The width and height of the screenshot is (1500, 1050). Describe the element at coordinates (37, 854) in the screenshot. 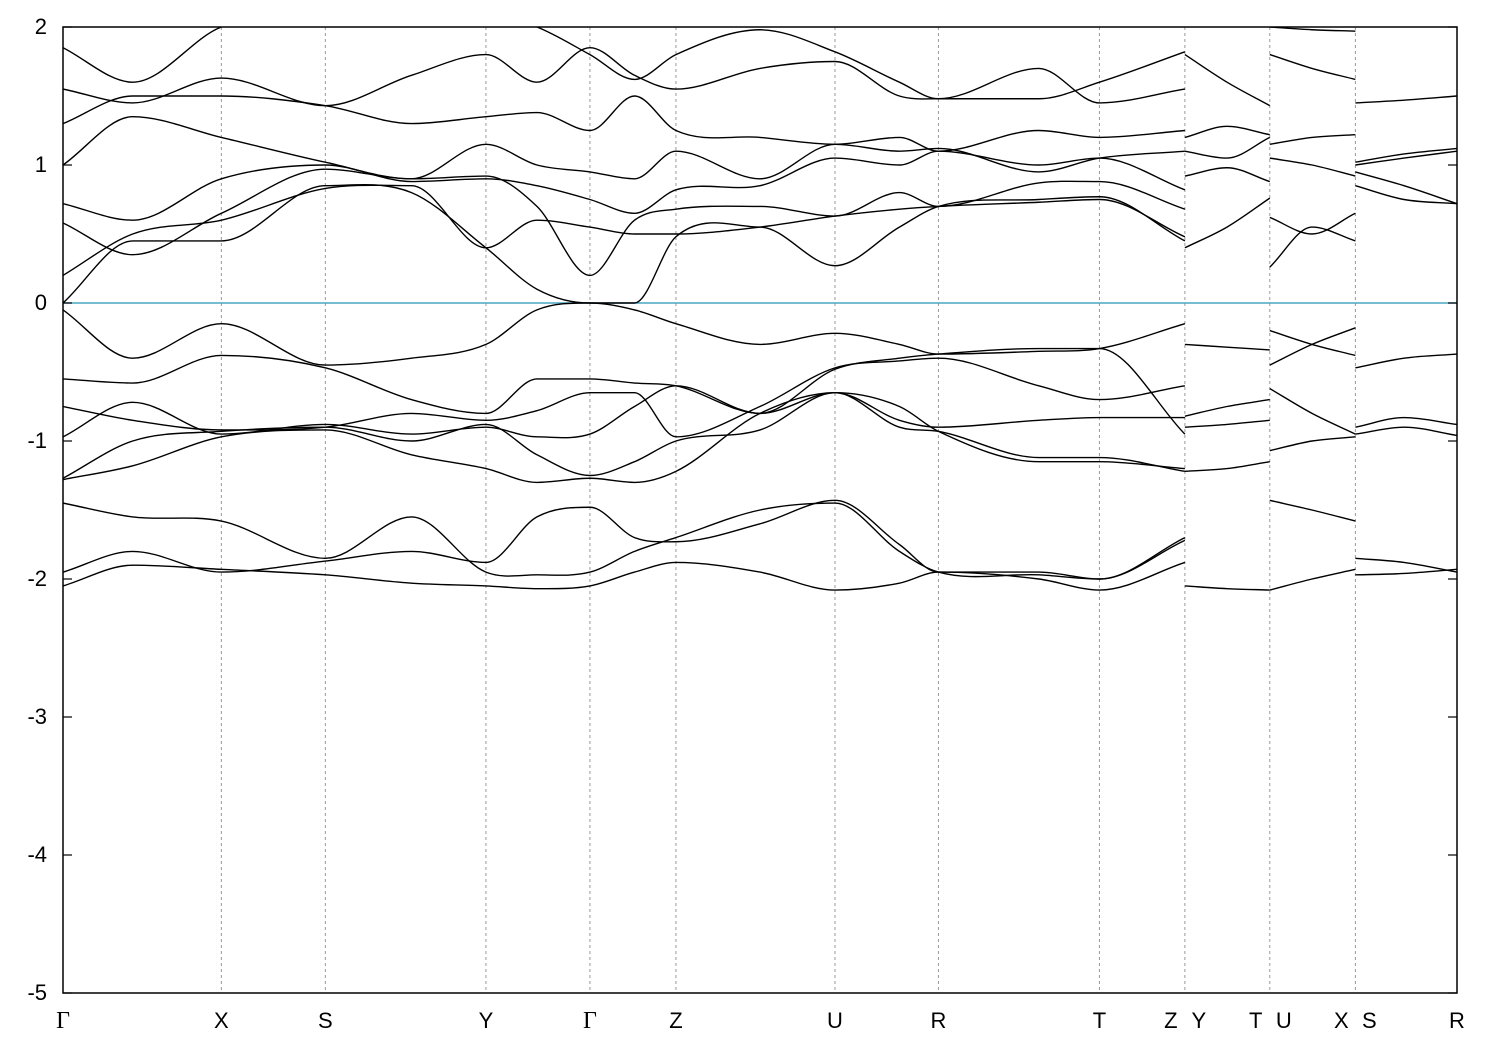

I see `y-tick-label: -4` at that location.